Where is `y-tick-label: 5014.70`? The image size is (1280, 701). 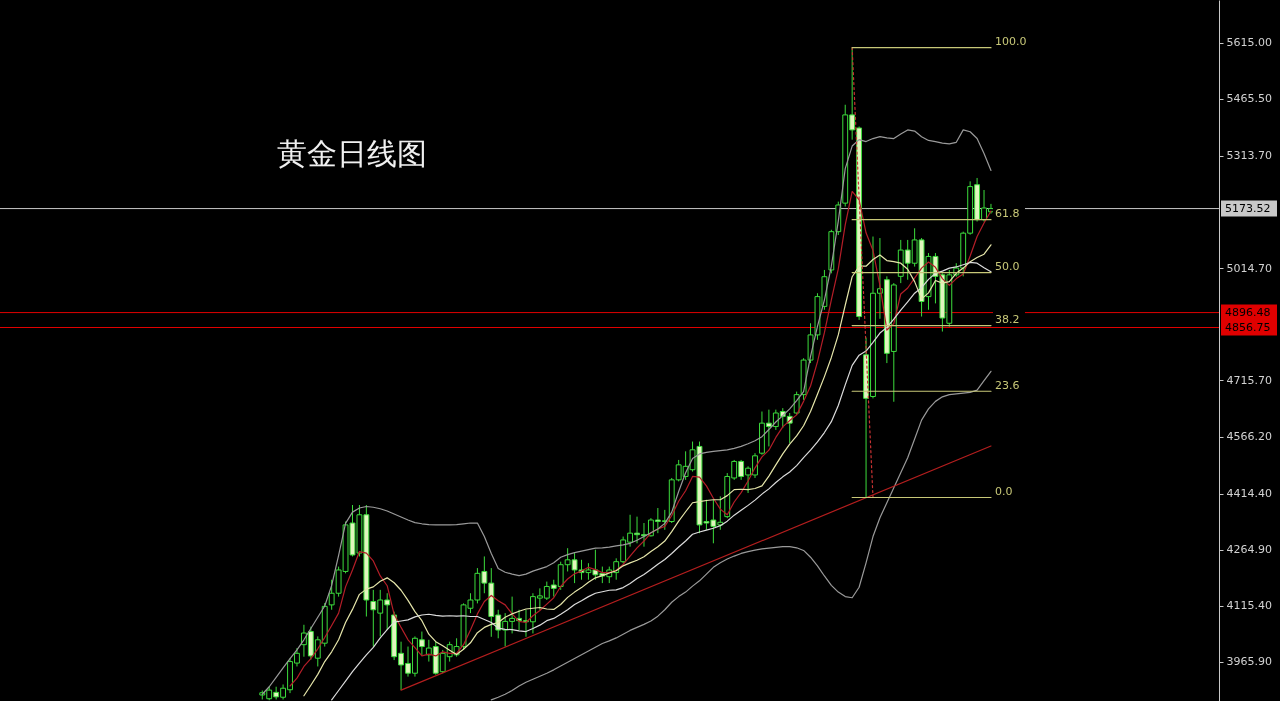 y-tick-label: 5014.70 is located at coordinates (1249, 268).